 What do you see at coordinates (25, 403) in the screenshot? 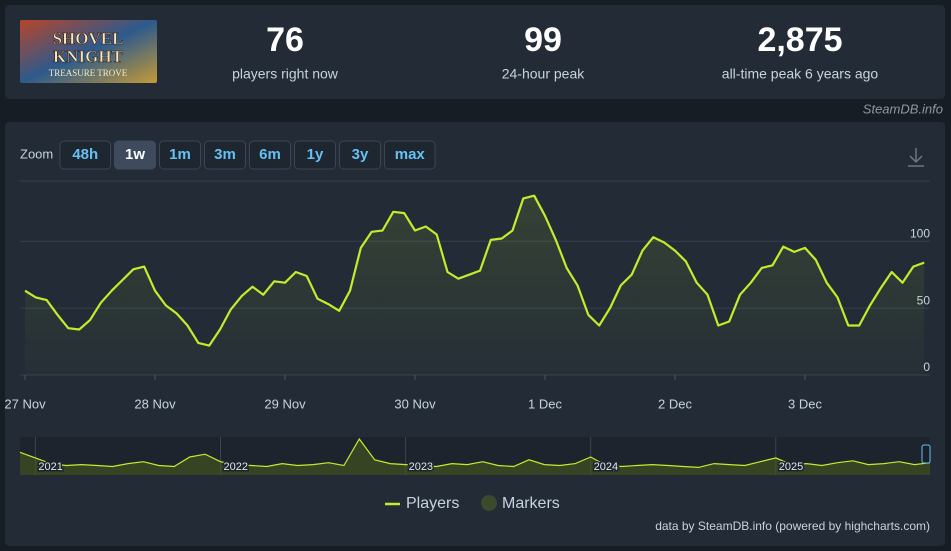
I see `x-tick-label: 27 Nov` at bounding box center [25, 403].